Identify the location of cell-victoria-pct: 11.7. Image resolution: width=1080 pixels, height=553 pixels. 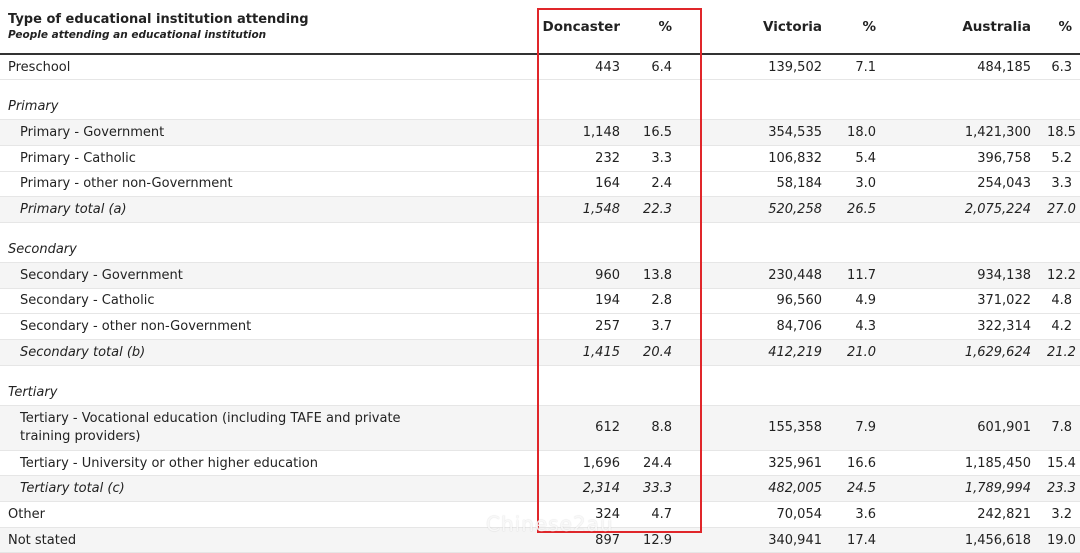
(861, 275).